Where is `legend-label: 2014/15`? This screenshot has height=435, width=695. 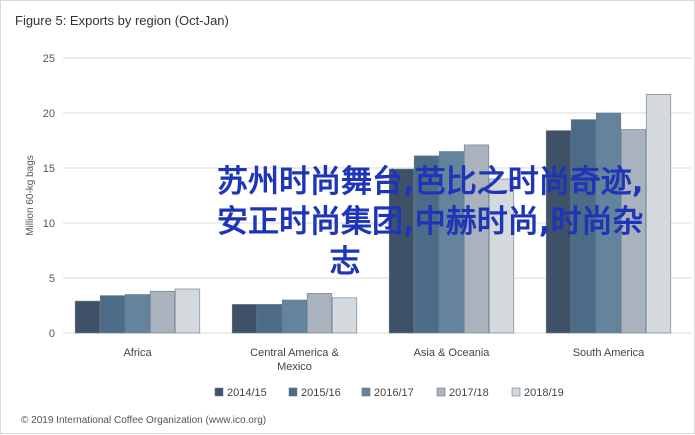
legend-label: 2014/15 is located at coordinates (247, 393).